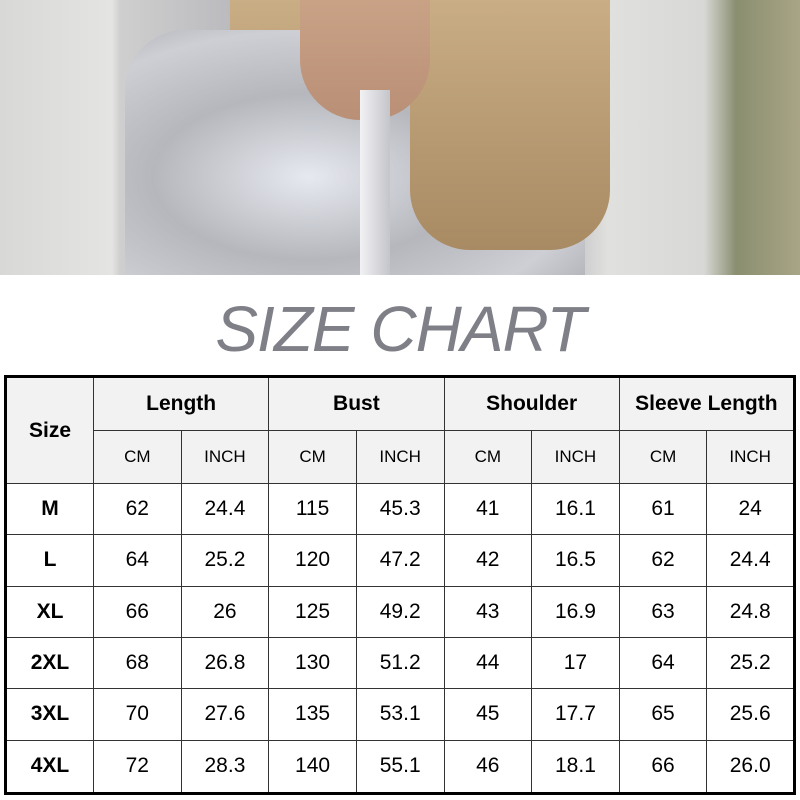 The image size is (800, 800). I want to click on value-cell: 115, so click(312, 509).